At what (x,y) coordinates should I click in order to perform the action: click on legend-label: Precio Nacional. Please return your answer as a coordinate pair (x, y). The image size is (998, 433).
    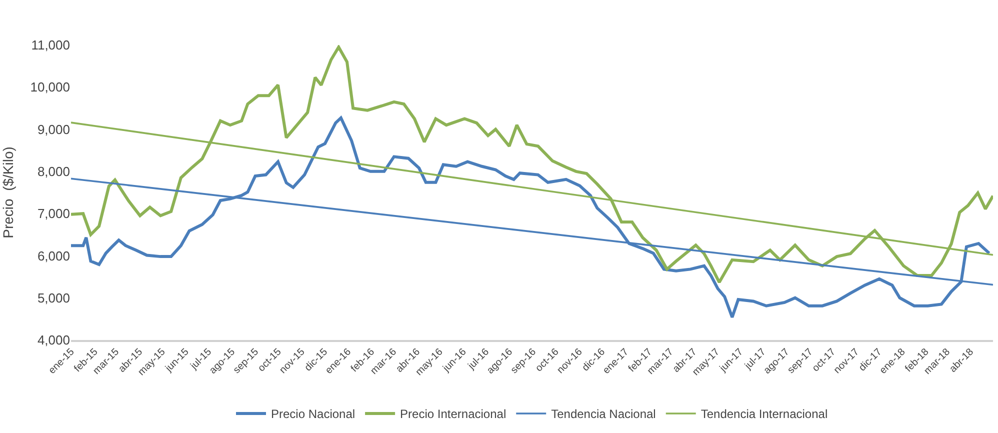
    Looking at the image, I should click on (313, 414).